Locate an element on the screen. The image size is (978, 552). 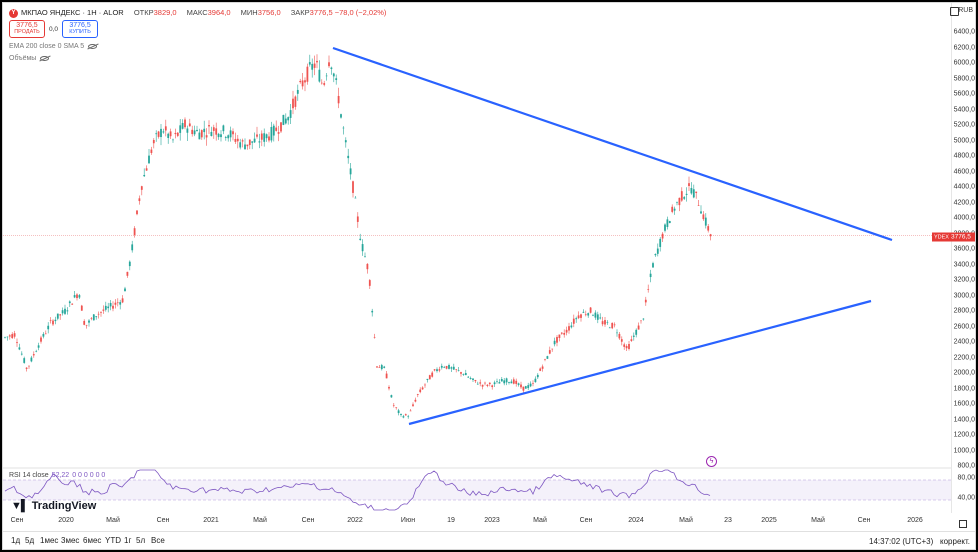
symbol-title: МКПАО ЯНДЕКС · 1Н · ALOR is located at coordinates (72, 12).